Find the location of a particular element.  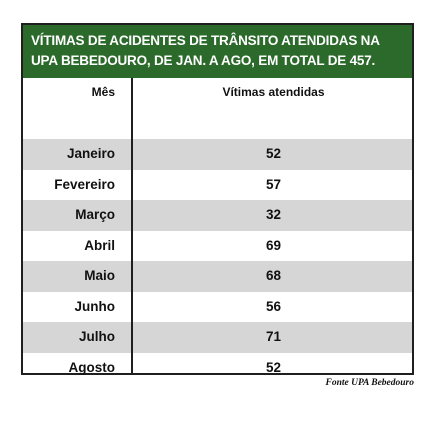

month-cell: Fevereiro is located at coordinates (84, 184).